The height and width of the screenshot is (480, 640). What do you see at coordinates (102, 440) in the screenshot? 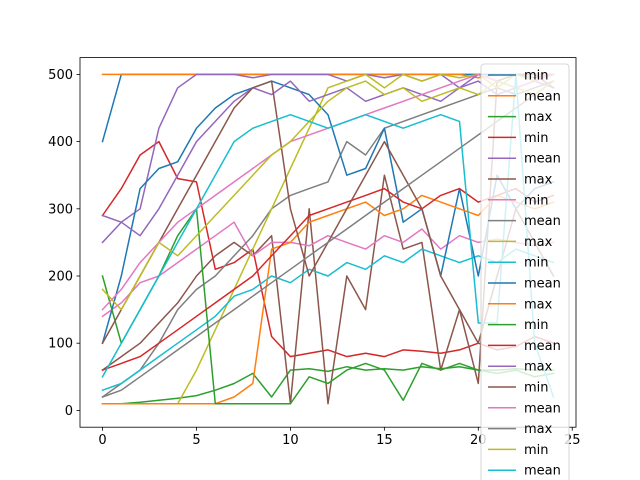
I see `x-tick-label: 0` at bounding box center [102, 440].